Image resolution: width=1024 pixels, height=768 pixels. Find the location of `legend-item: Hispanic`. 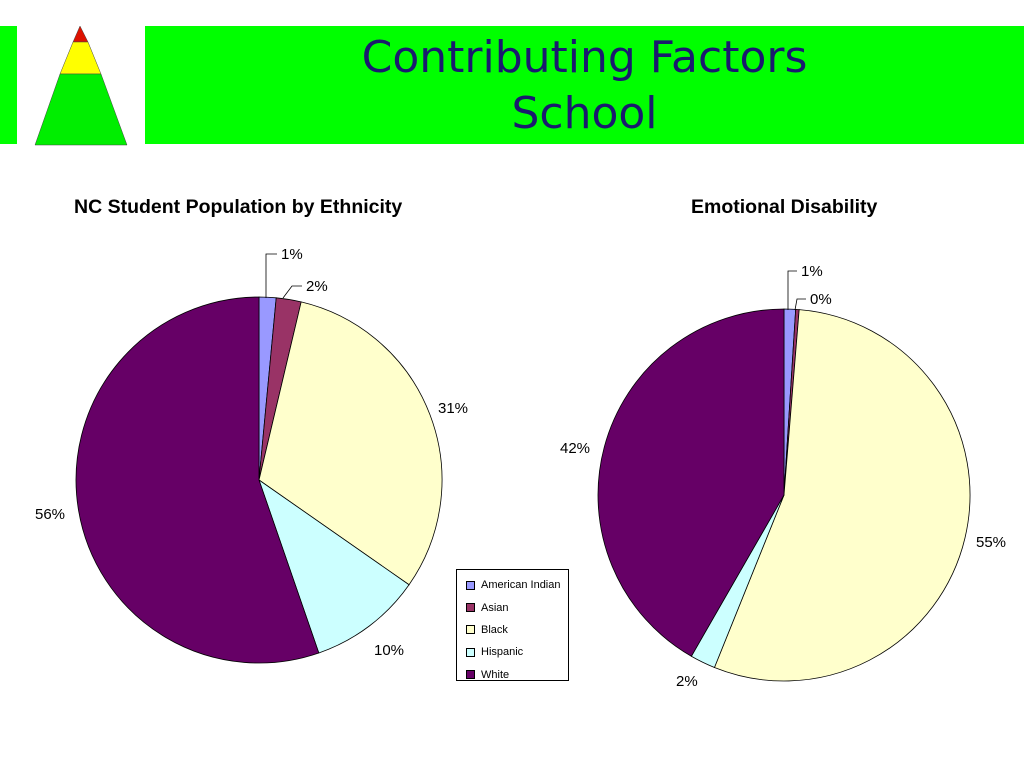

legend-item: Hispanic is located at coordinates (512, 652).